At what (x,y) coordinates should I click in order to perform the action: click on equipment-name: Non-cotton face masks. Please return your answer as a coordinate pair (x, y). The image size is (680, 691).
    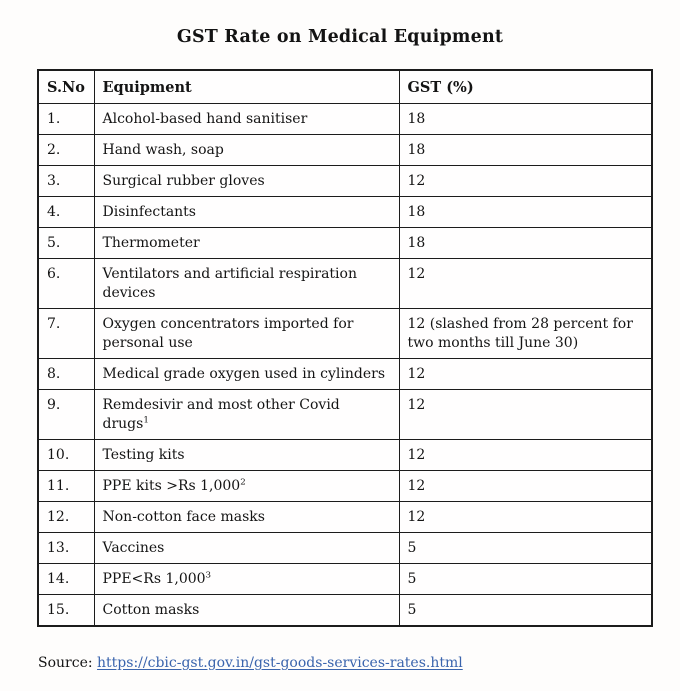
    Looking at the image, I should click on (183, 517).